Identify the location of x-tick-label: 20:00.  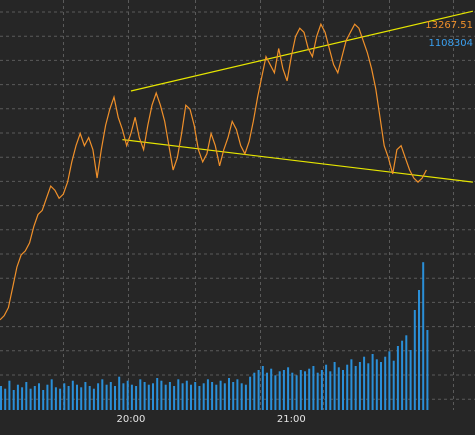
(130, 419).